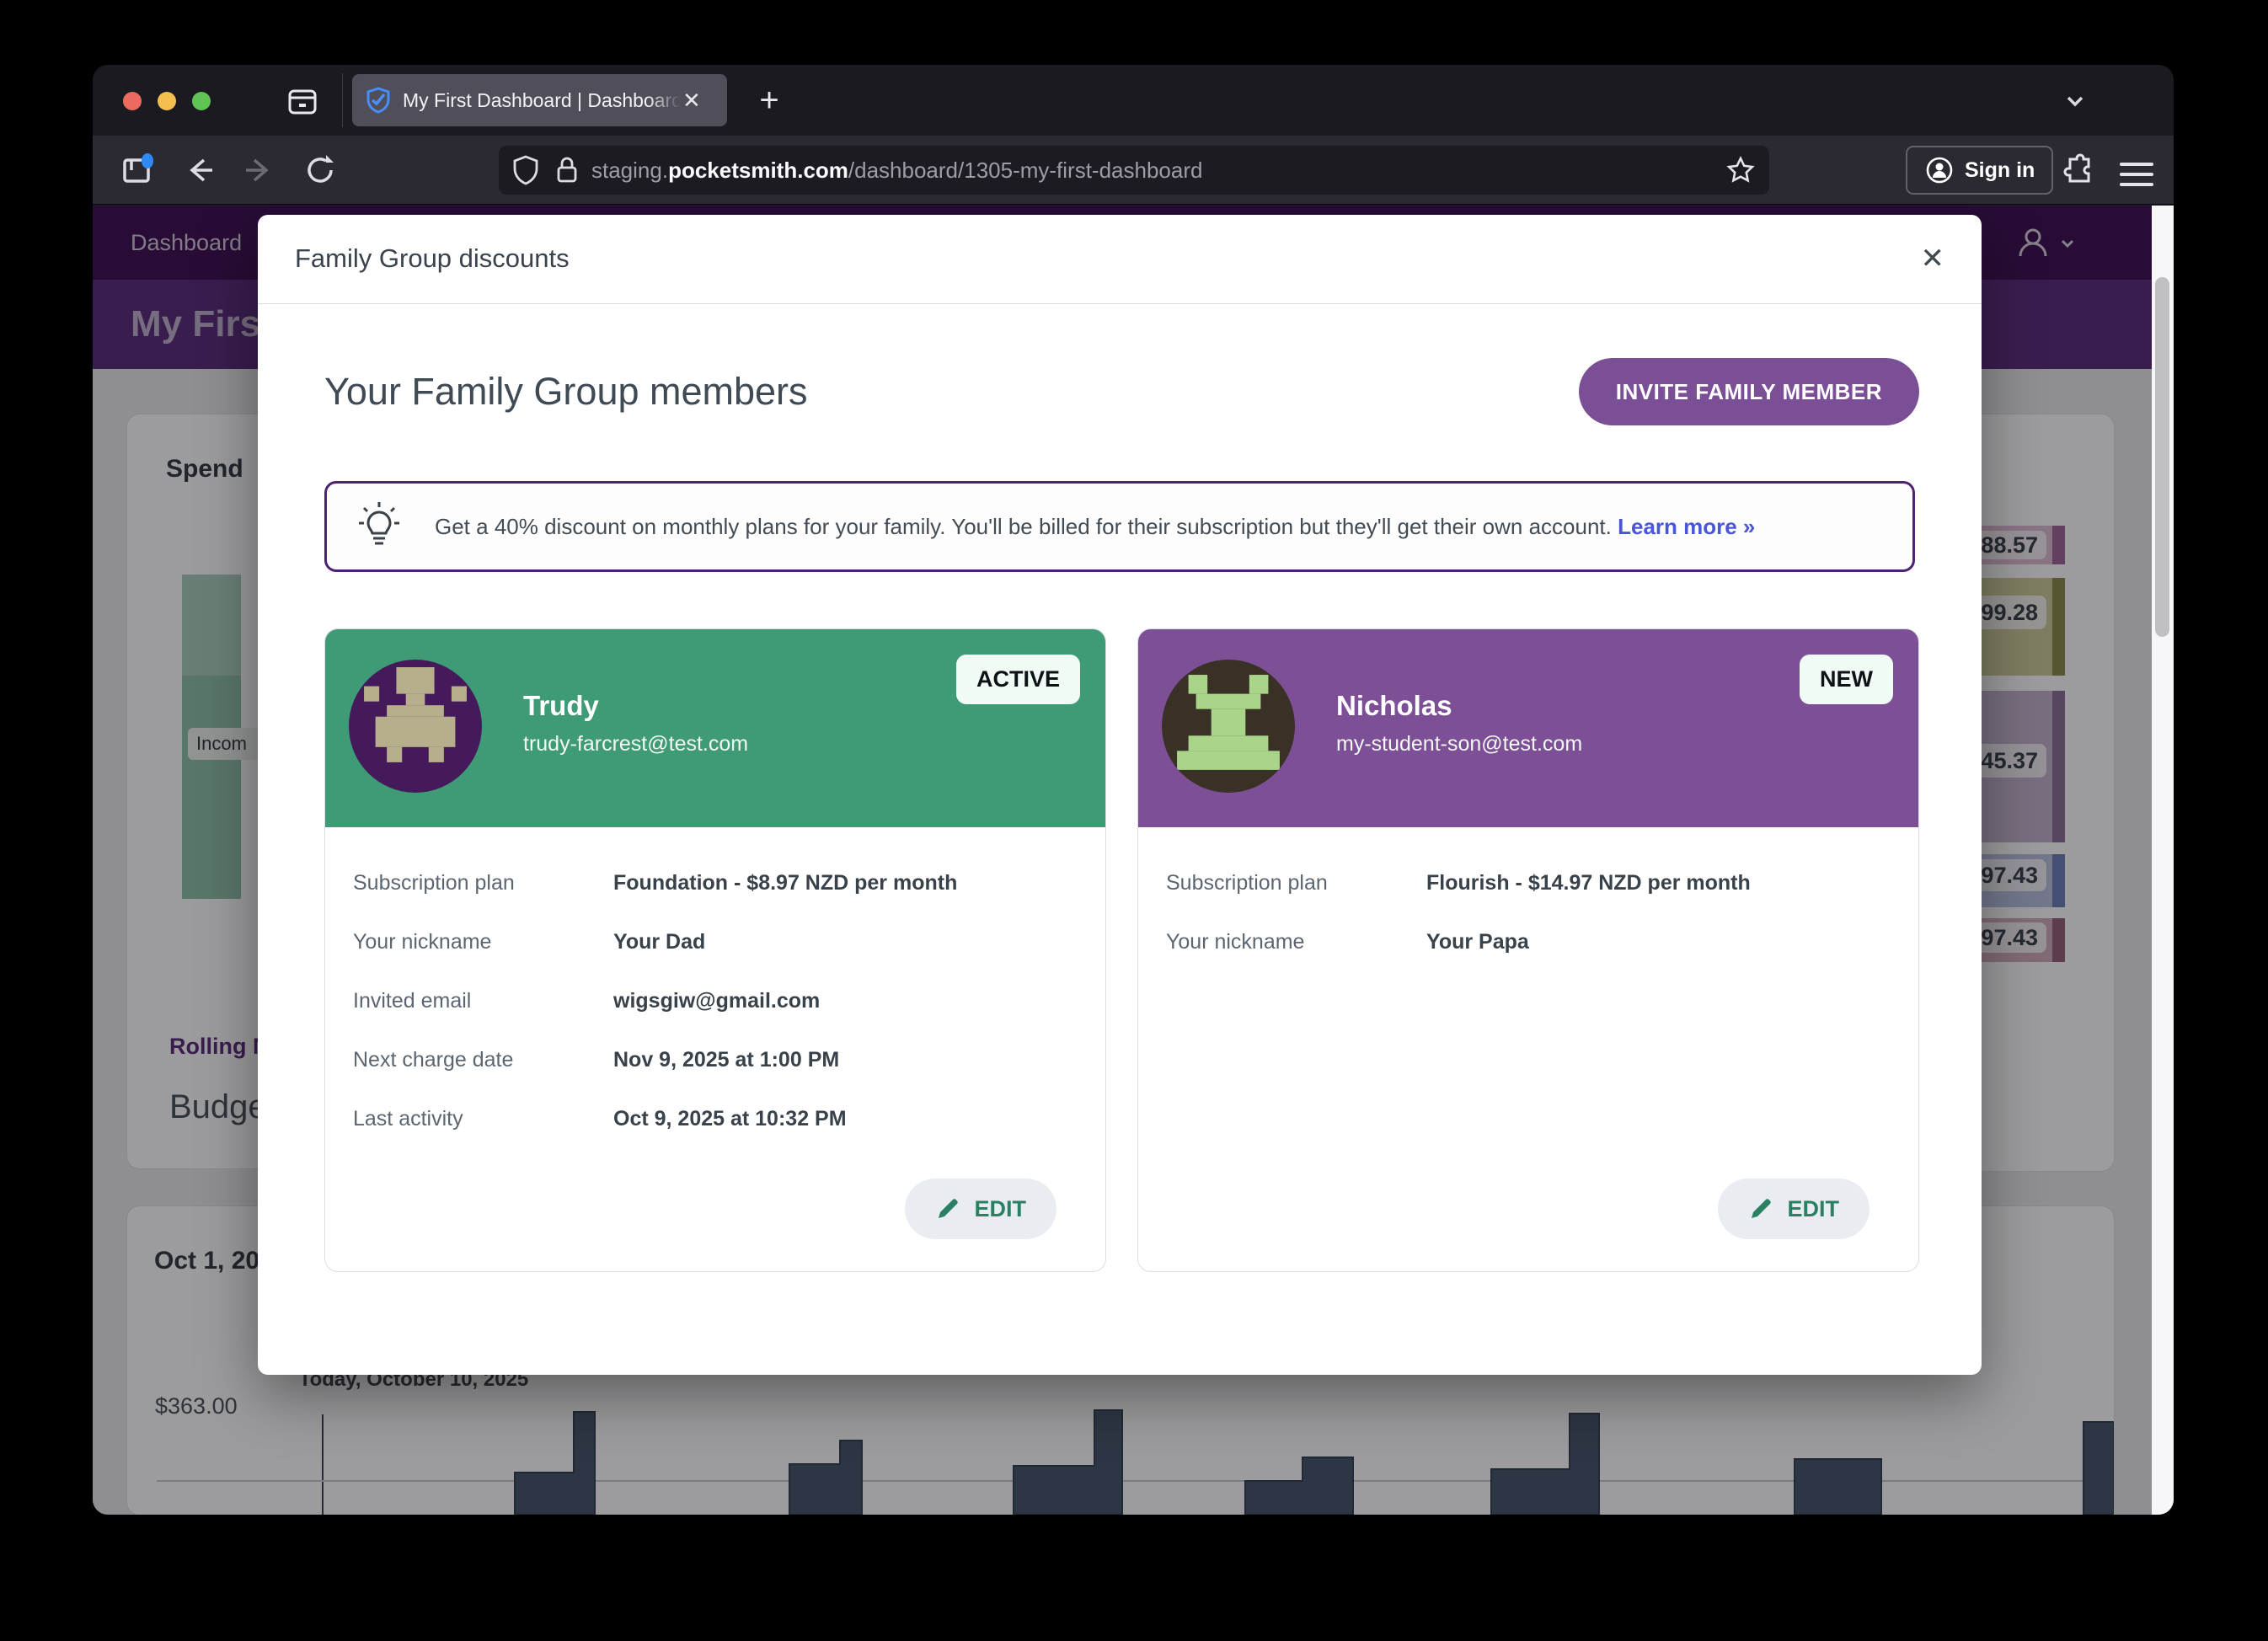  What do you see at coordinates (1133, 100) in the screenshot?
I see `tab-strip: My First Dashboard | Dashboard ✕ +` at bounding box center [1133, 100].